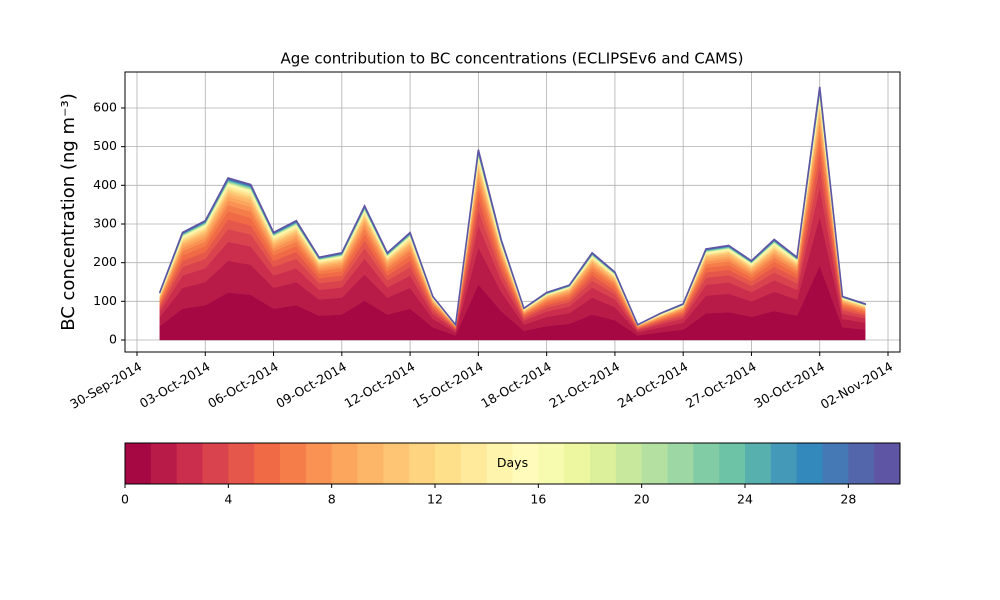 The image size is (1000, 600). Describe the element at coordinates (332, 499) in the screenshot. I see `colorbar-tick-label: 8` at that location.